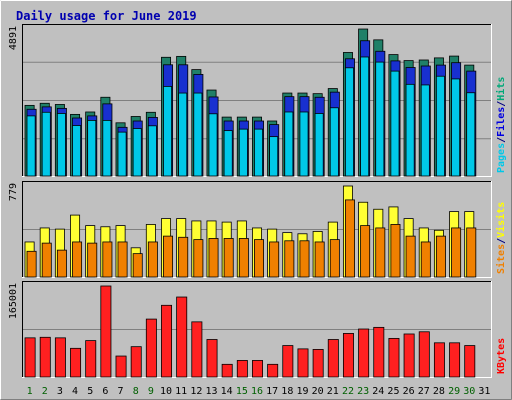  Describe the element at coordinates (211, 391) in the screenshot. I see `x-tick-label-day-13: 13` at that location.